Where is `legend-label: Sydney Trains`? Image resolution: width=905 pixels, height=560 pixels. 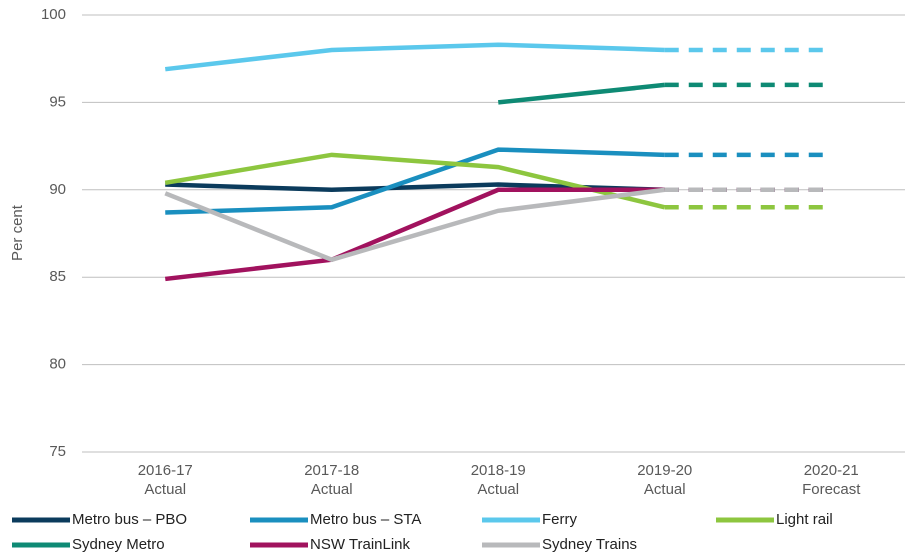
legend-label: Sydney Trains is located at coordinates (589, 544).